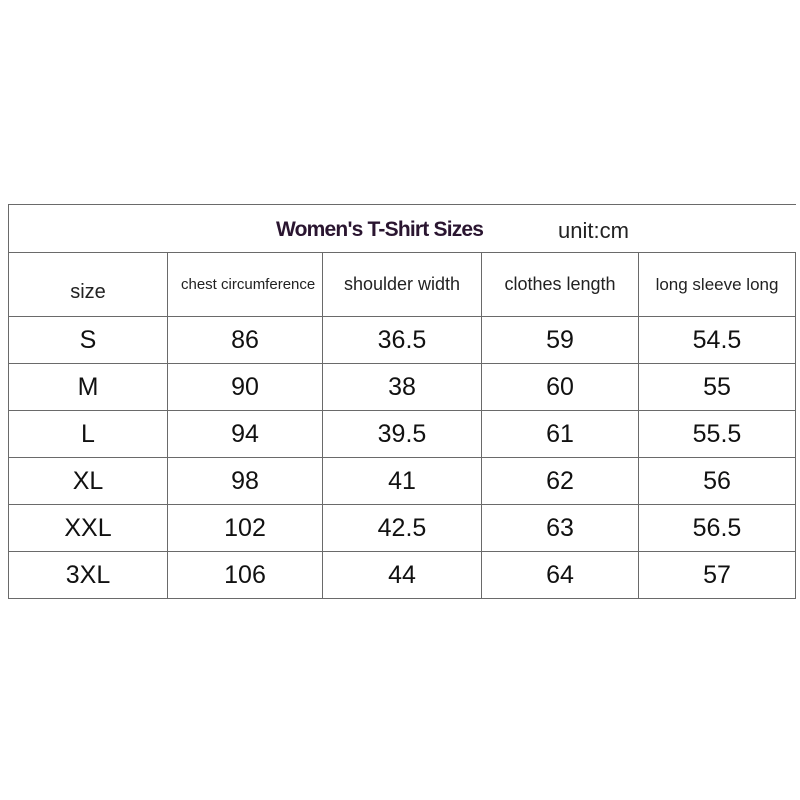 The image size is (800, 800). I want to click on table-row: S 86 36.5 59 54.5, so click(402, 340).